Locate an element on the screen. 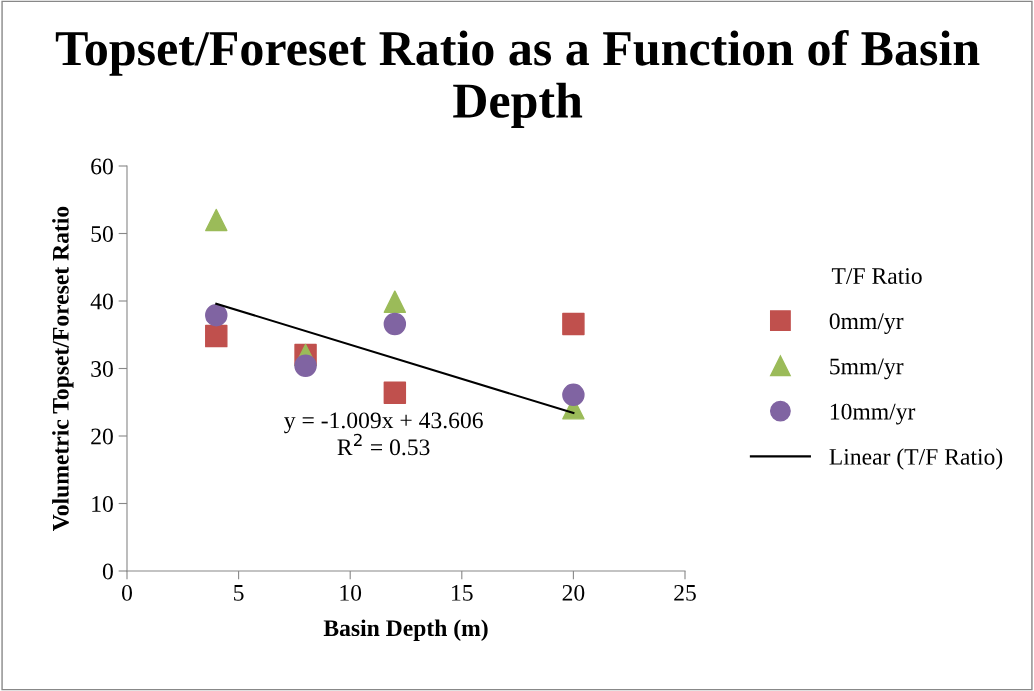 The height and width of the screenshot is (691, 1034). y-tick-label: 60 is located at coordinates (102, 166).